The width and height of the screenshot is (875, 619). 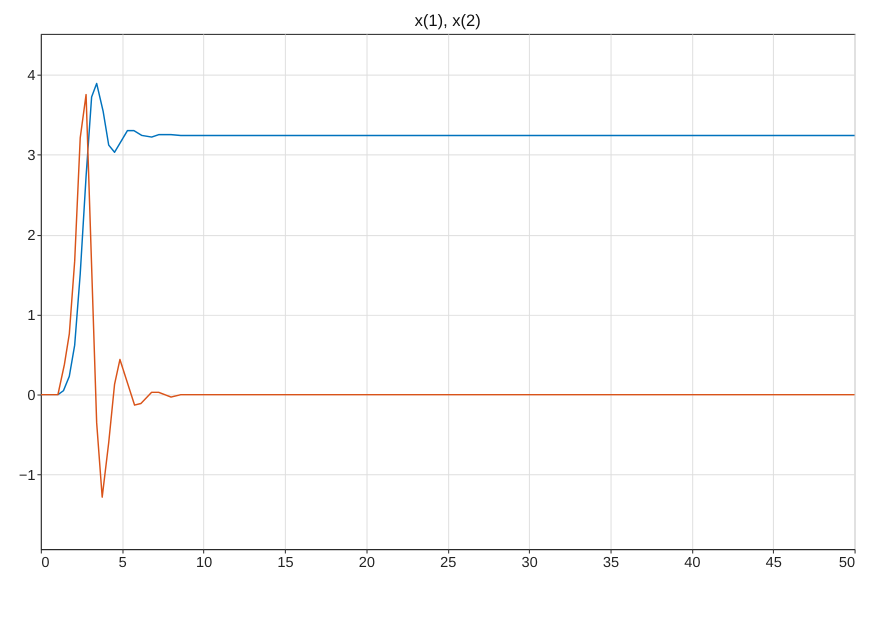 I want to click on y-tick-label: 2, so click(x=31, y=236).